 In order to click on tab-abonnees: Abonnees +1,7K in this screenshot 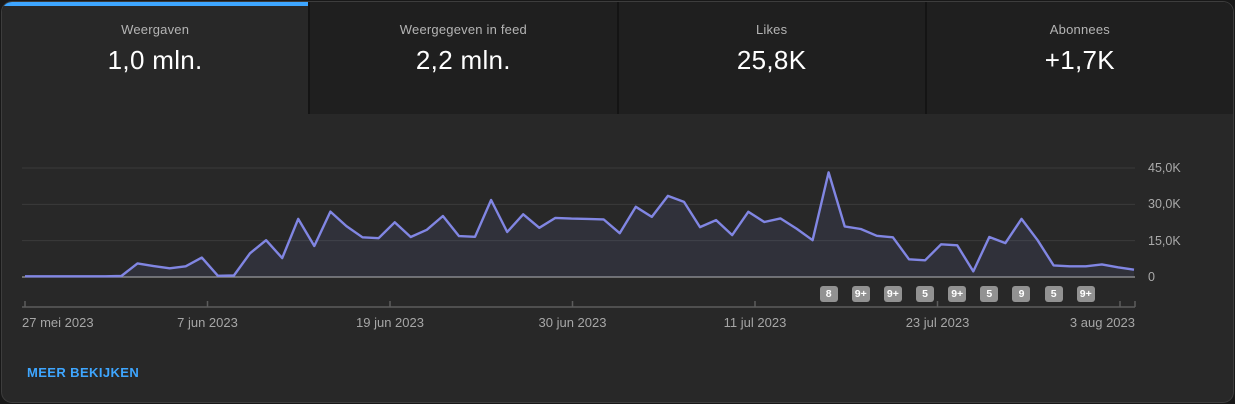, I will do `click(1079, 58)`.